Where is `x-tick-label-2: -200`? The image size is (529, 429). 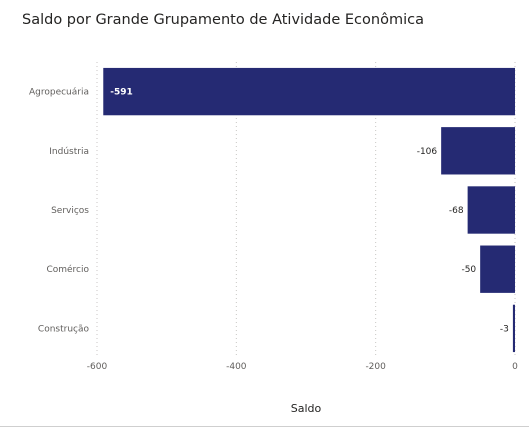 x-tick-label-2: -200 is located at coordinates (375, 367).